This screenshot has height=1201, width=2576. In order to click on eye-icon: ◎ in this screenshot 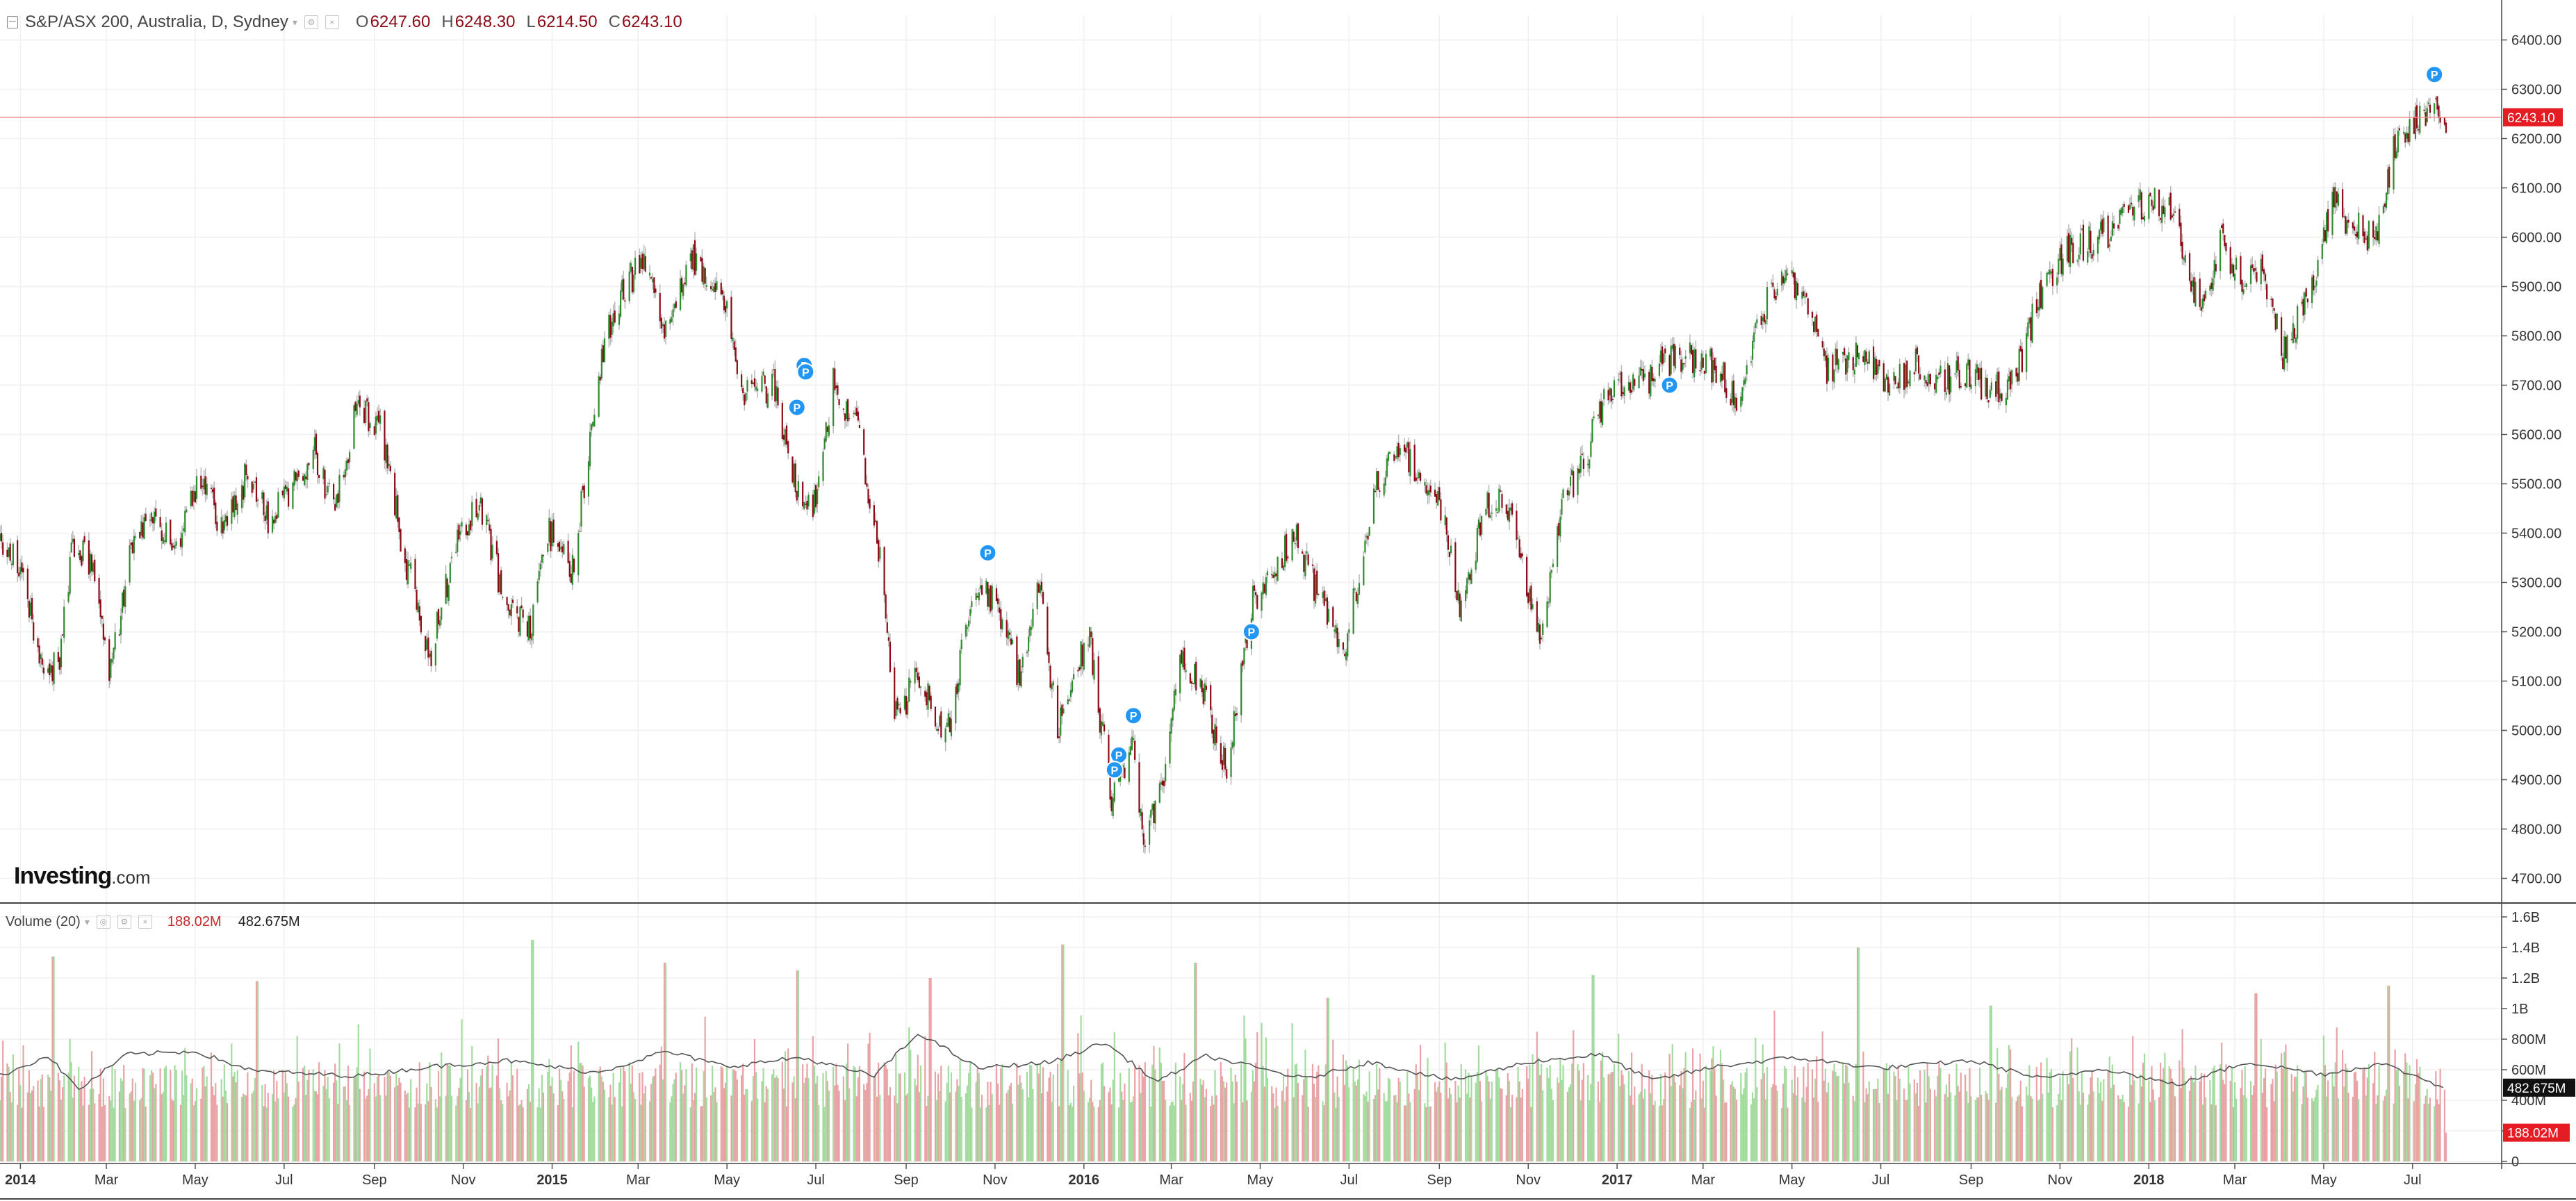, I will do `click(103, 922)`.